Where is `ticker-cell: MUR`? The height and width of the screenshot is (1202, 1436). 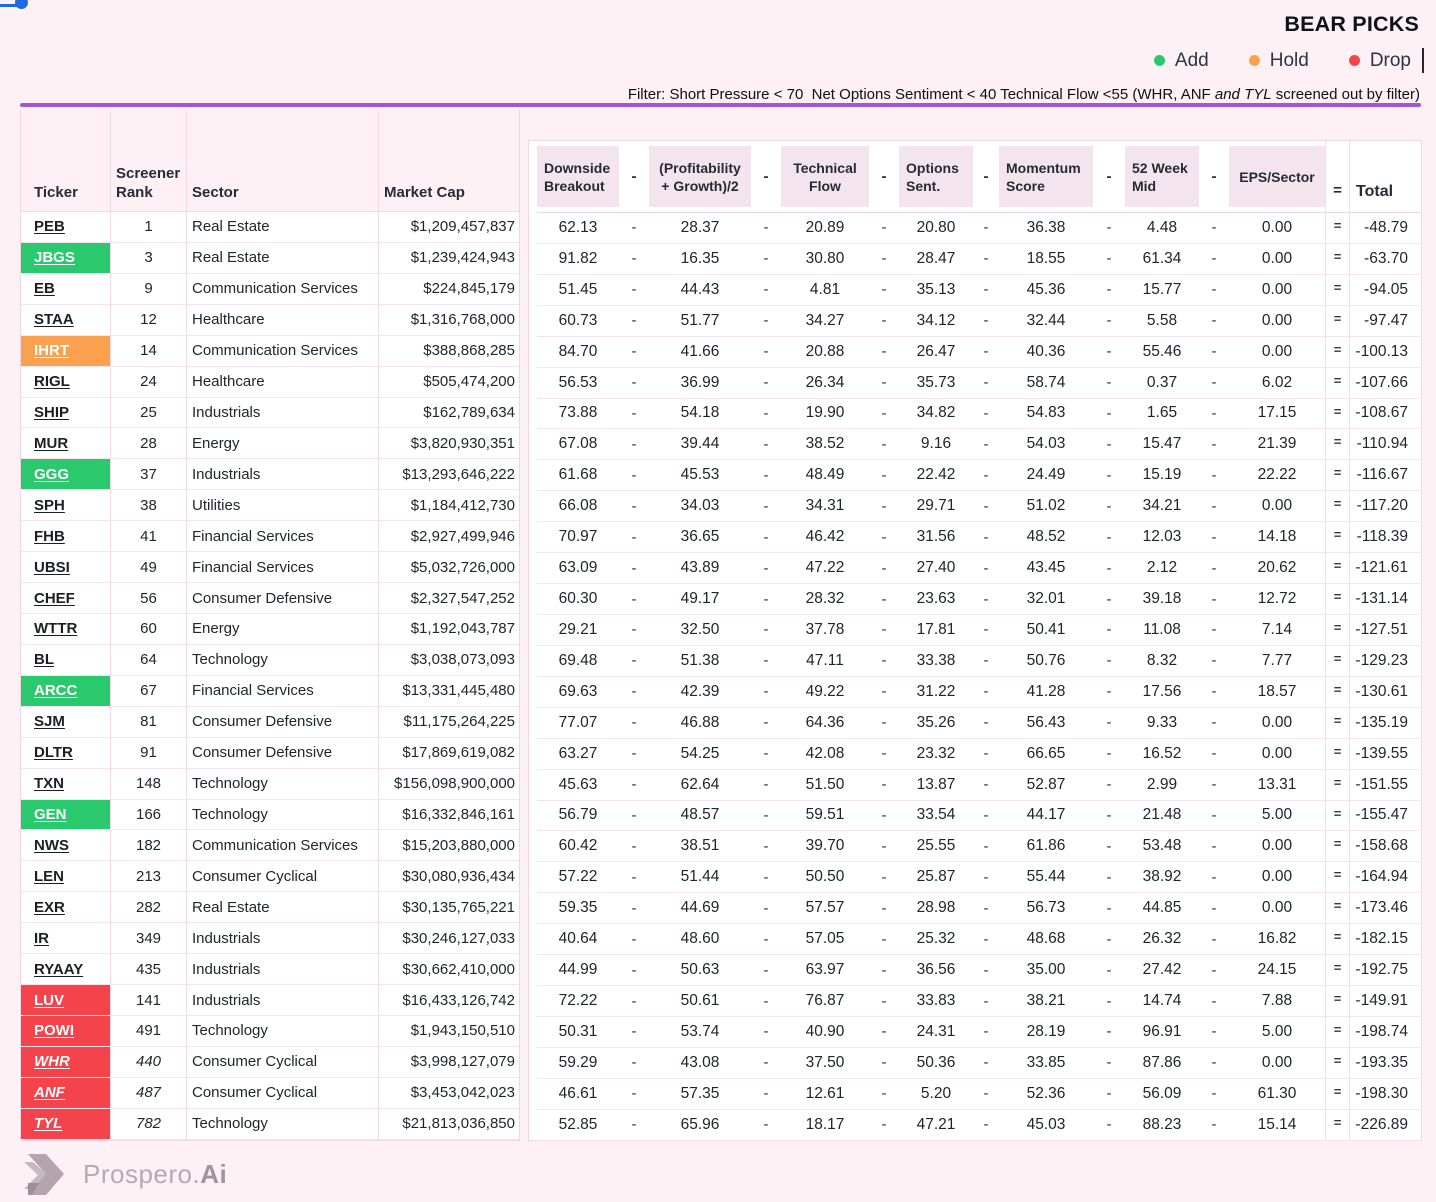
ticker-cell: MUR is located at coordinates (66, 444).